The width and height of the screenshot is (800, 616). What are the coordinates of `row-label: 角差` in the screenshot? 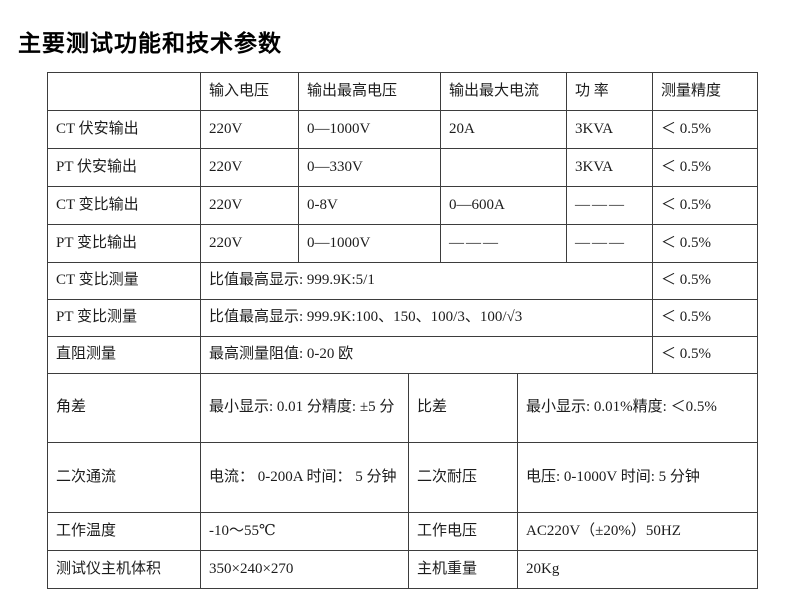 It's located at (124, 408).